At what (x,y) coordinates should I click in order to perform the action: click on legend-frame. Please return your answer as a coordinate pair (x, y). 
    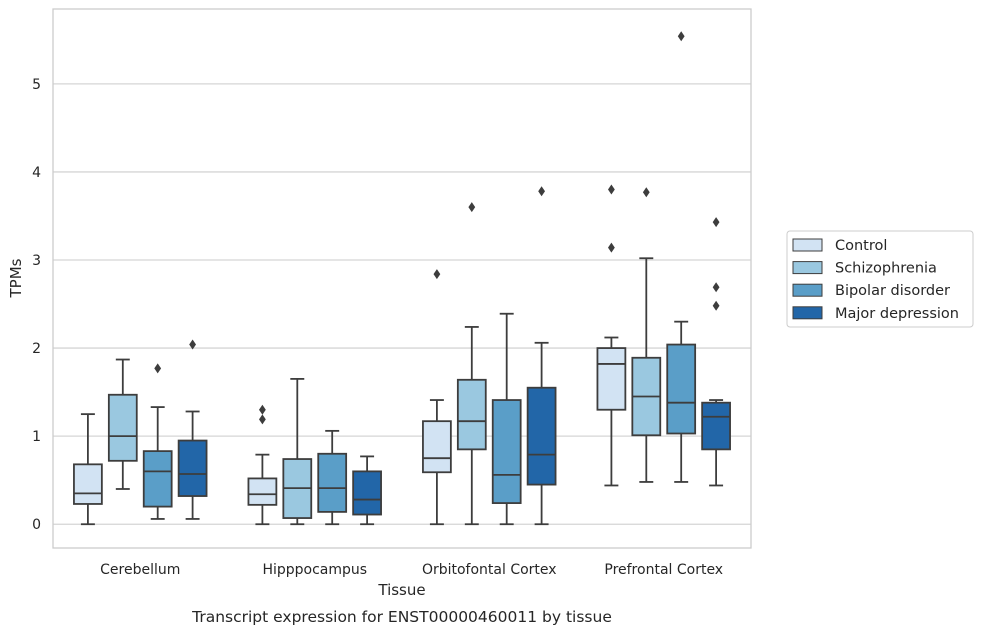
    Looking at the image, I should click on (880, 279).